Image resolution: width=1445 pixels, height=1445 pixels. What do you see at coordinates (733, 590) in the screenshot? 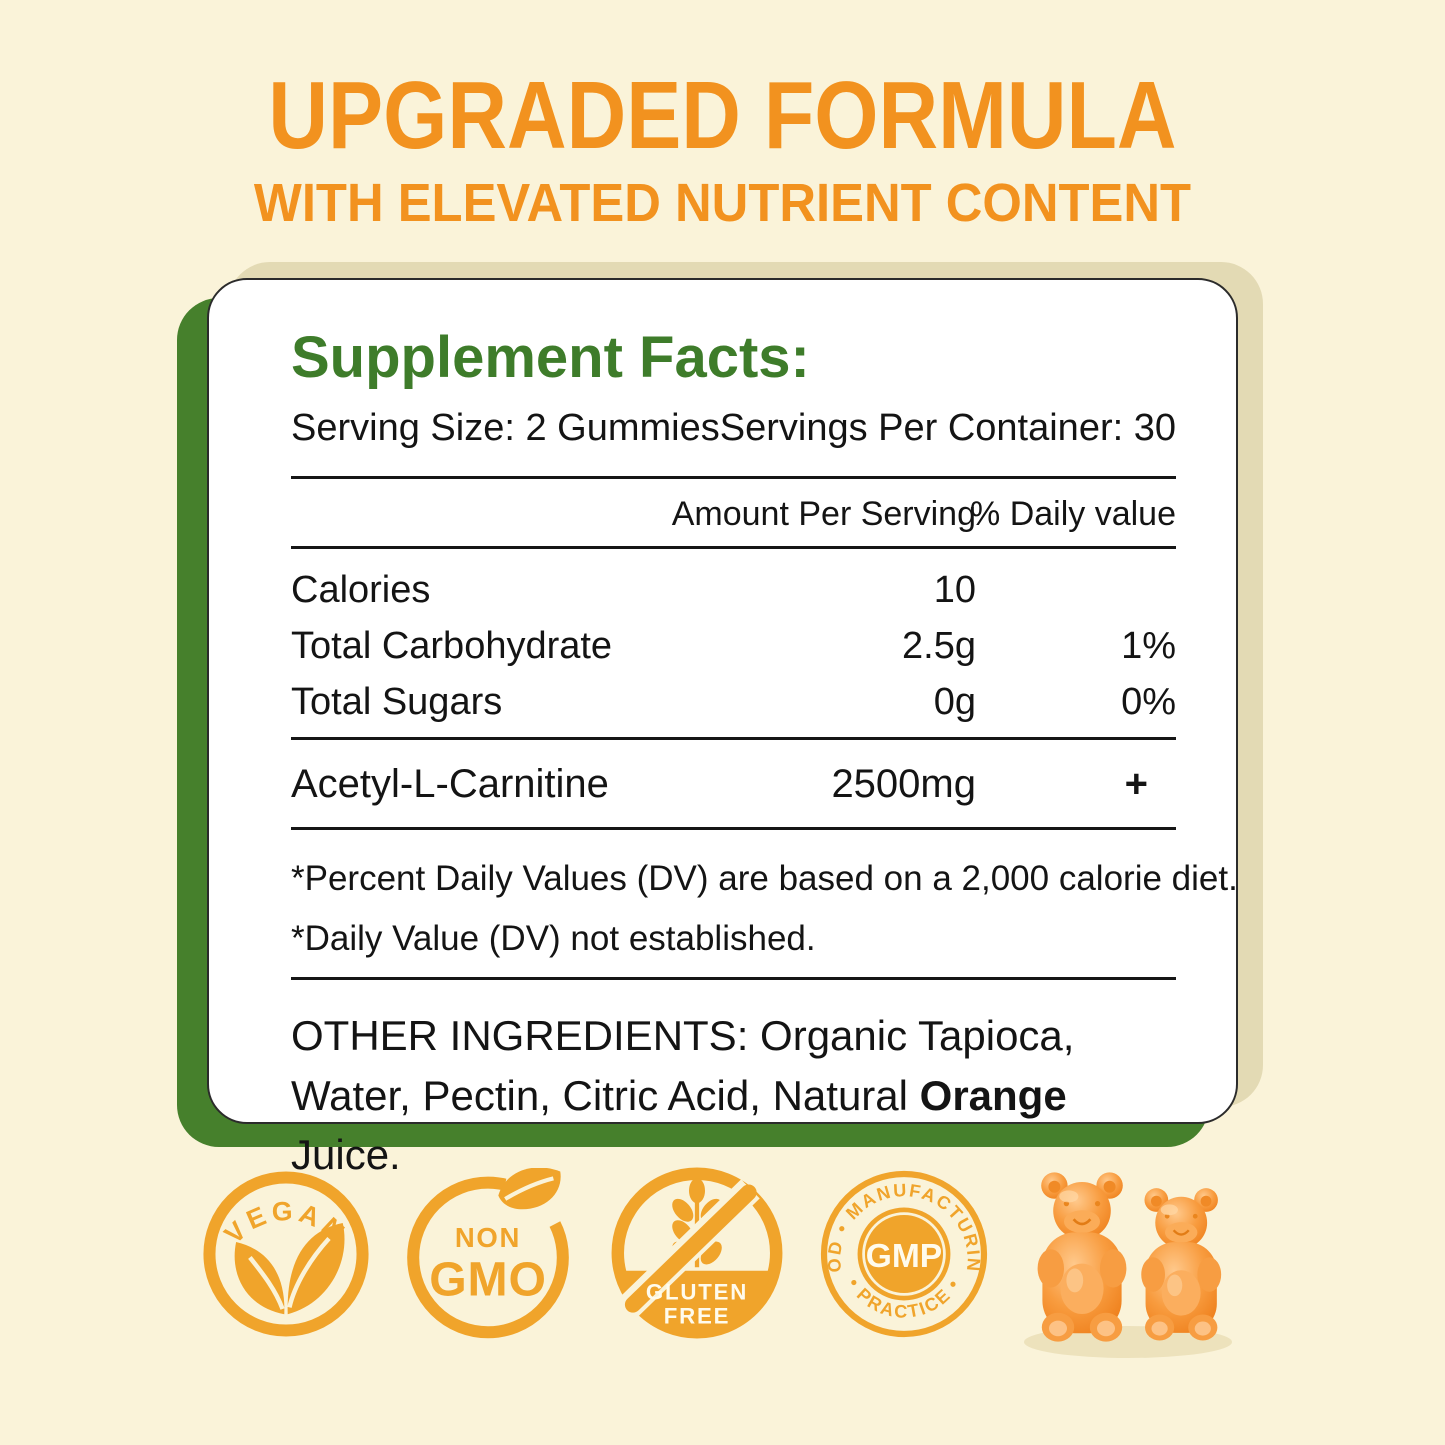
I see `table-row-calories: Calories 10` at bounding box center [733, 590].